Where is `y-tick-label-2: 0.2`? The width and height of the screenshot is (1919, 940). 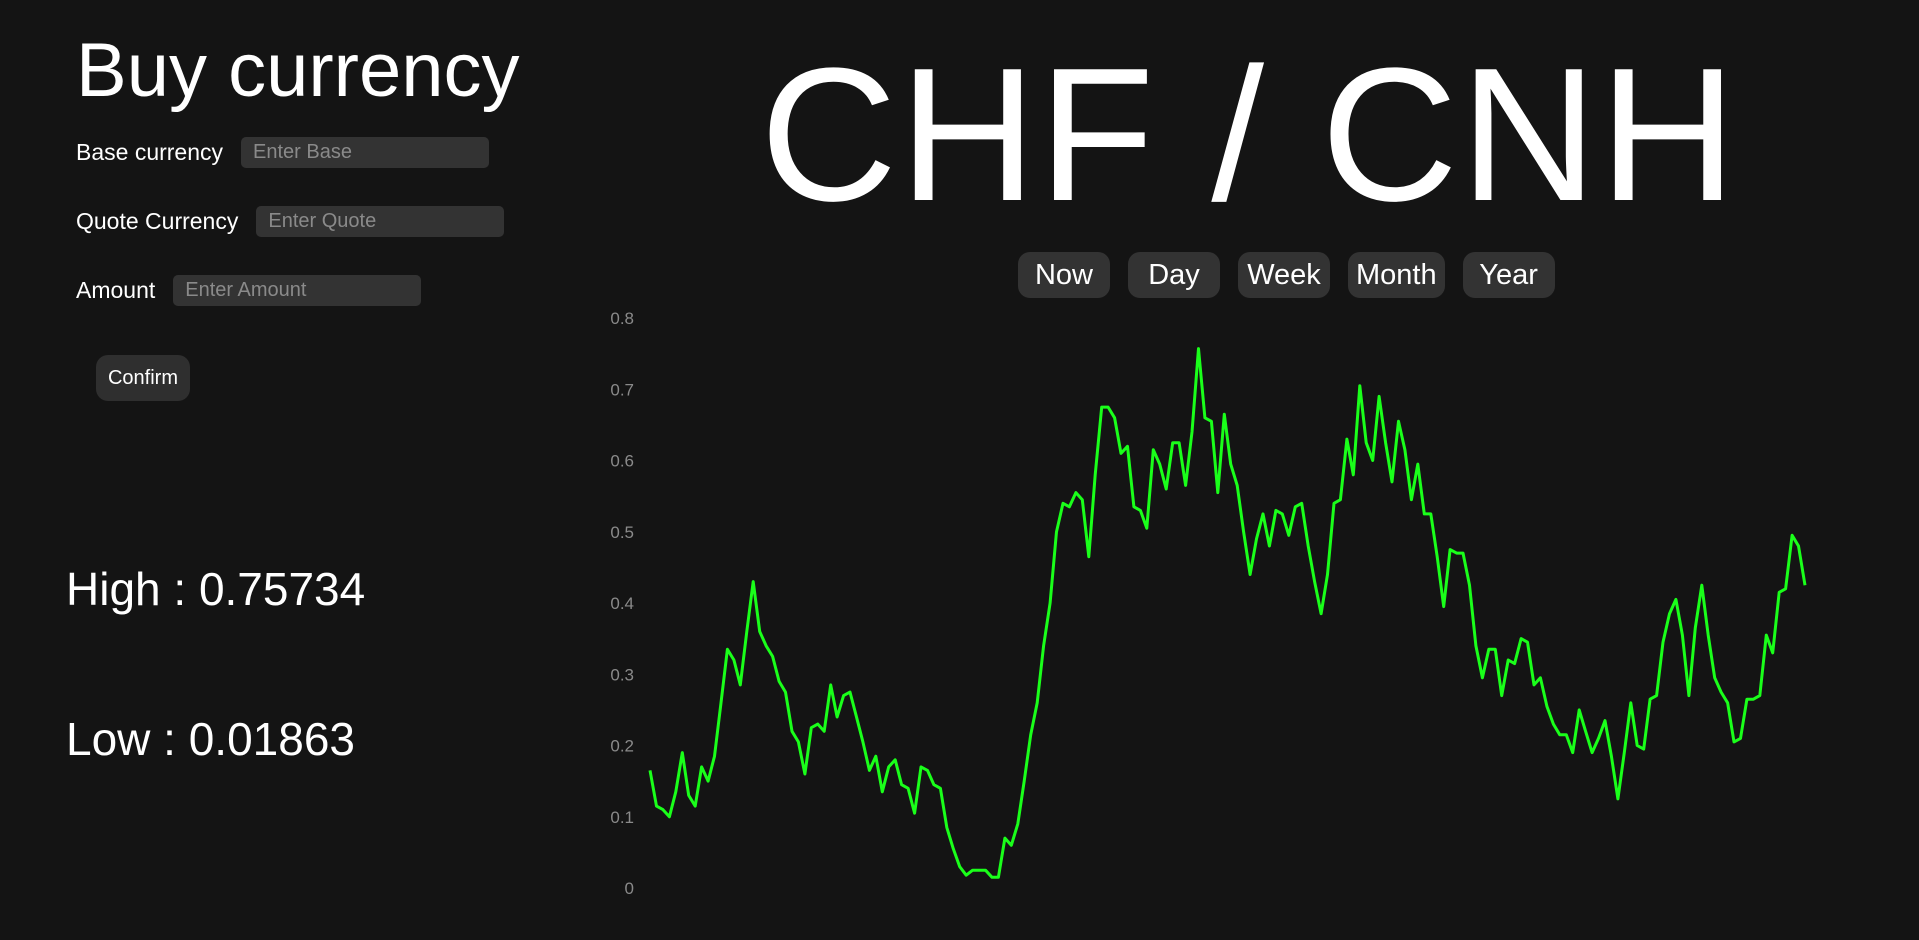 y-tick-label-2: 0.2 is located at coordinates (622, 746).